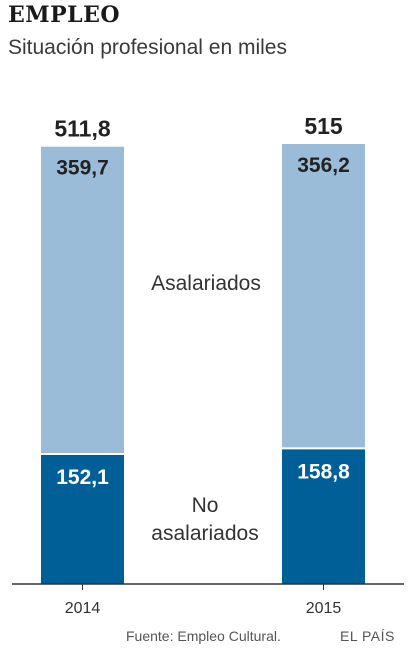 Image resolution: width=414 pixels, height=654 pixels. What do you see at coordinates (323, 165) in the screenshot?
I see `value-label-asalariados-2015: 356,2` at bounding box center [323, 165].